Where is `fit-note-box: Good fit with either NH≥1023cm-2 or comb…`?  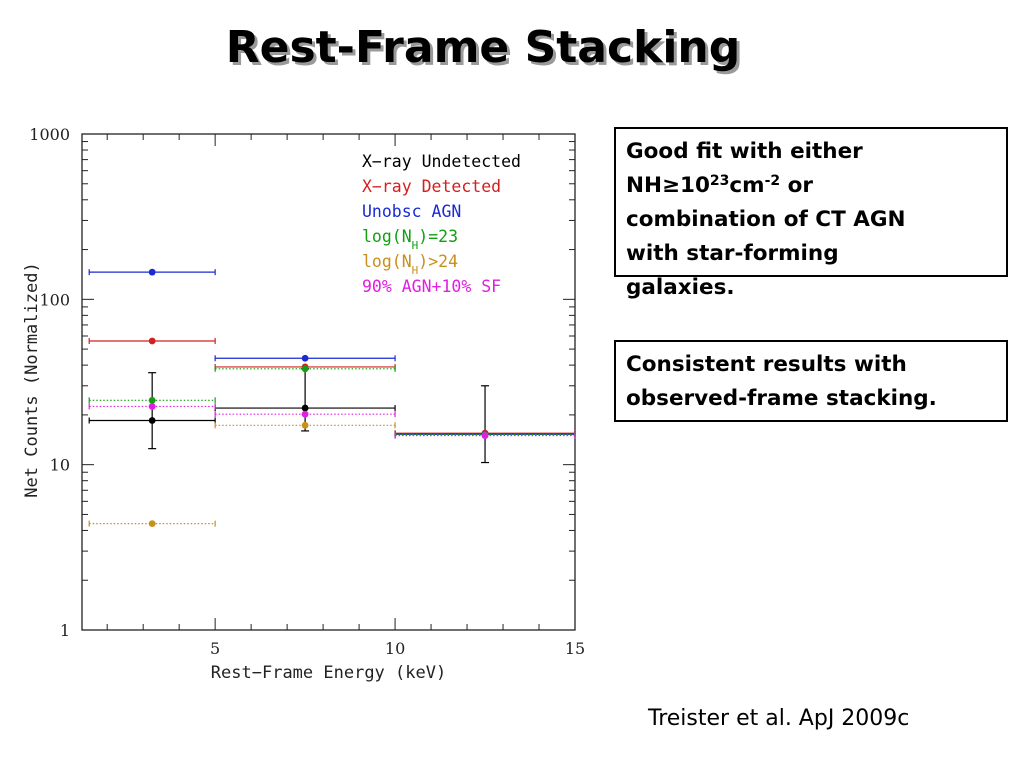
fit-note-box: Good fit with either NH≥1023cm-2 or comb… is located at coordinates (811, 213).